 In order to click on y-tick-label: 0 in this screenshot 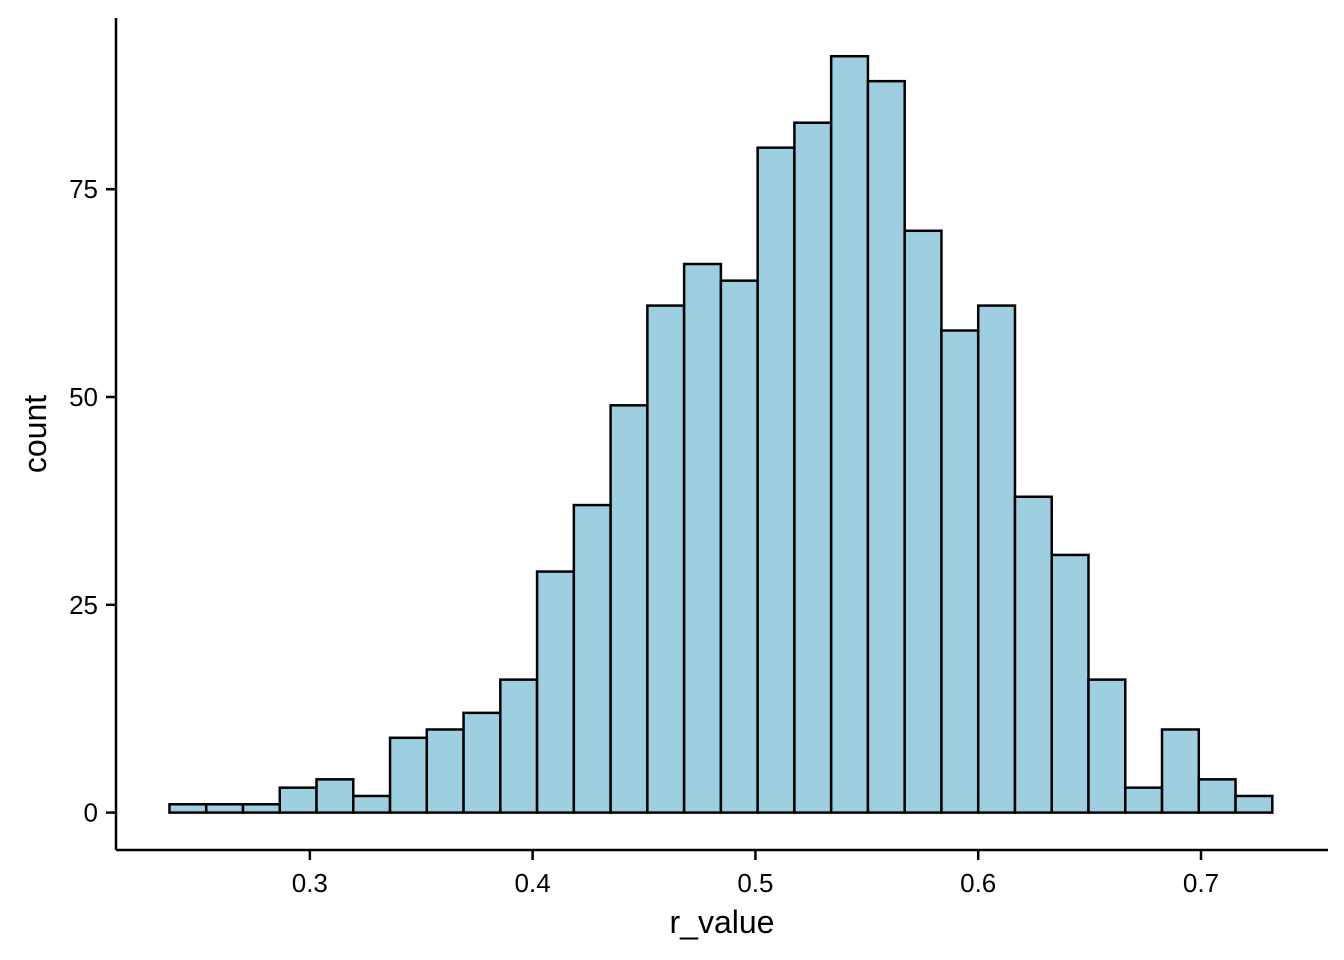, I will do `click(91, 813)`.